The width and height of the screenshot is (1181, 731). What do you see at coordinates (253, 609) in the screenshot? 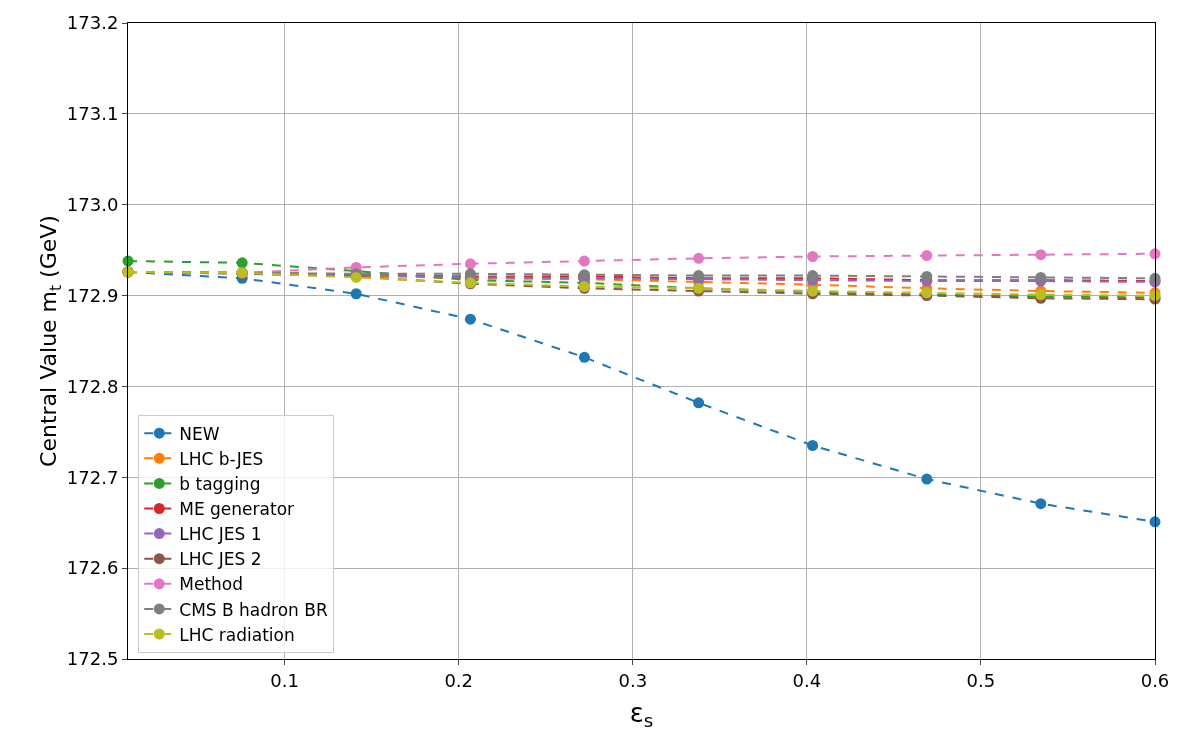
I see `legend-label: CMS B hadron BR` at bounding box center [253, 609].